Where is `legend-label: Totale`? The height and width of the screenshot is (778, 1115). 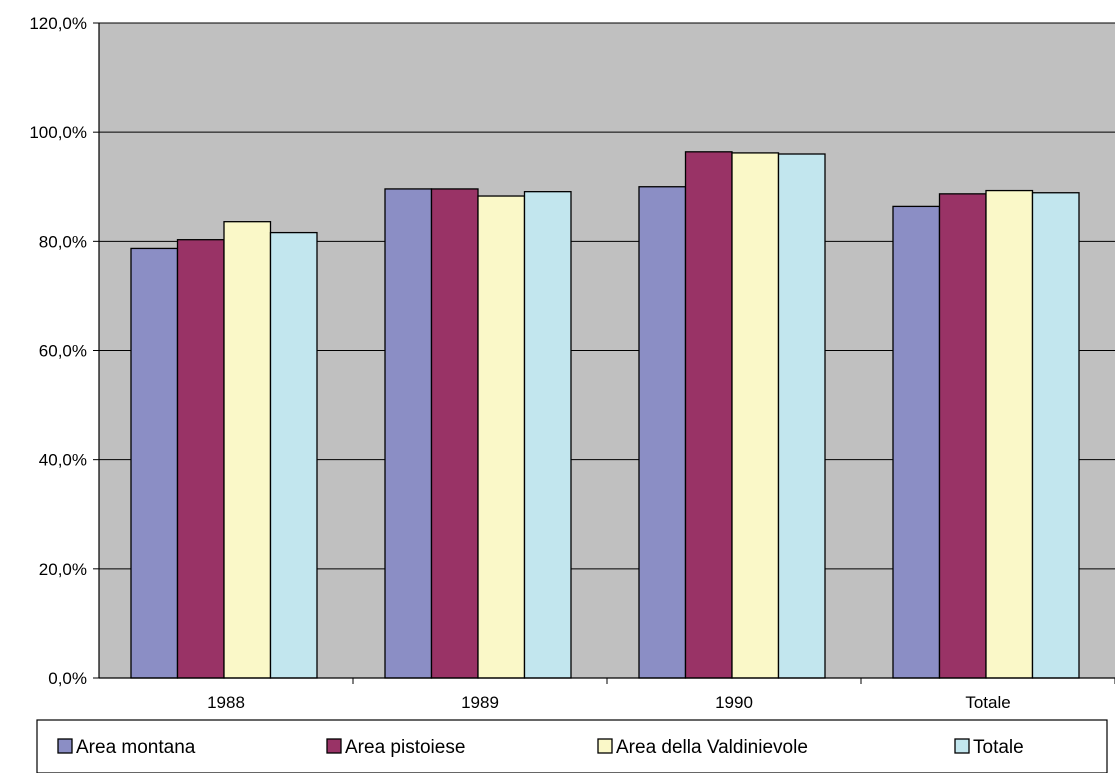
legend-label: Totale is located at coordinates (998, 747).